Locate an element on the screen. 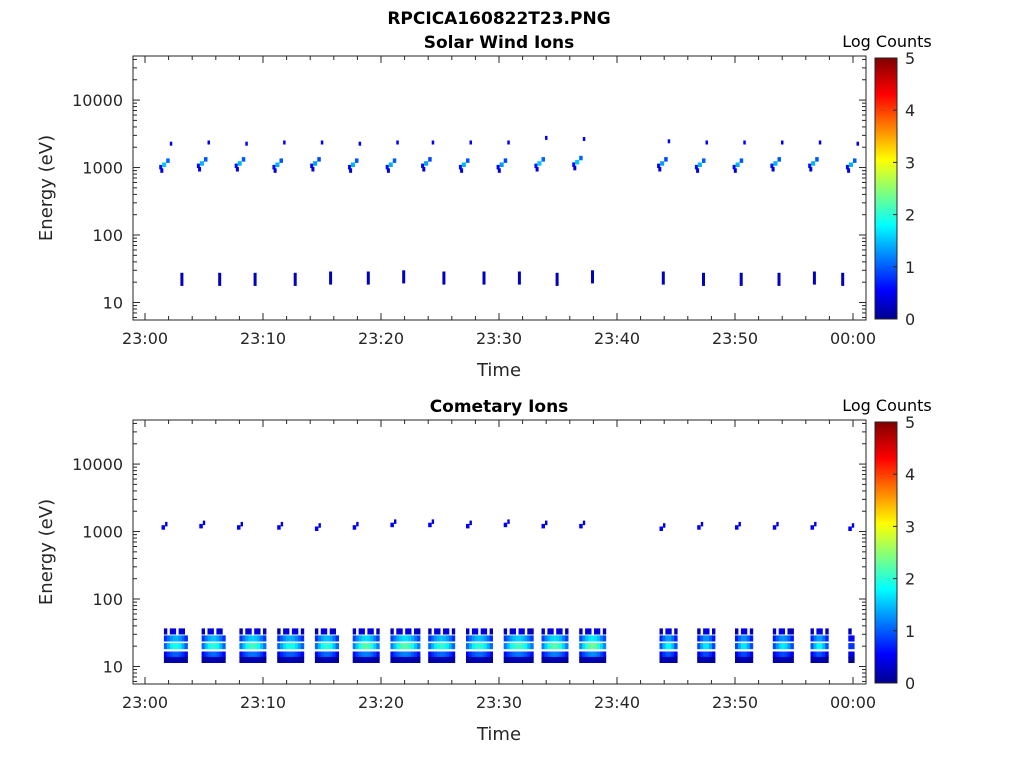 The image size is (1024, 768). x-tick-label: 23:40 is located at coordinates (617, 338).